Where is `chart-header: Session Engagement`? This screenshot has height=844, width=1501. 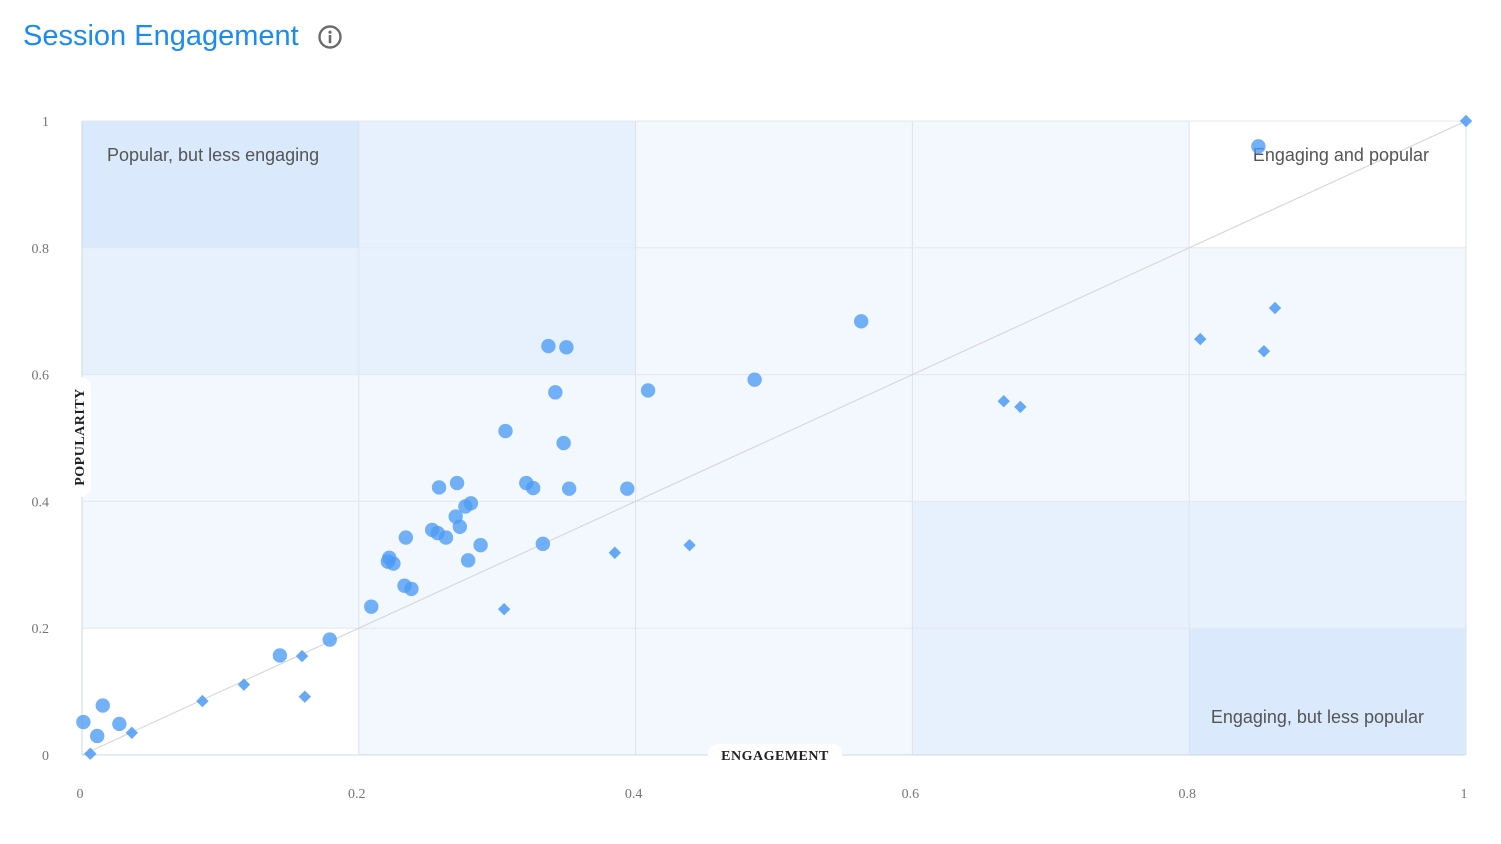 chart-header: Session Engagement is located at coordinates (183, 36).